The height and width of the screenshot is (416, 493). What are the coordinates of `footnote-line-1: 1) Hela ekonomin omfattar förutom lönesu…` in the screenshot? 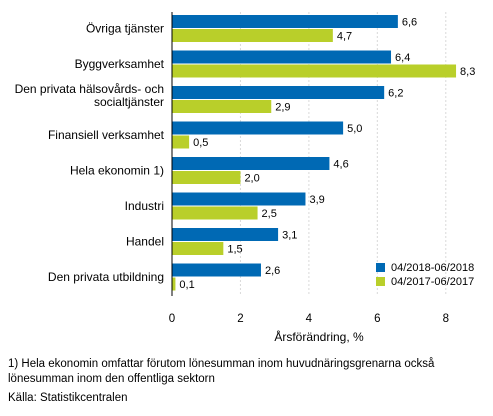 It's located at (221, 364).